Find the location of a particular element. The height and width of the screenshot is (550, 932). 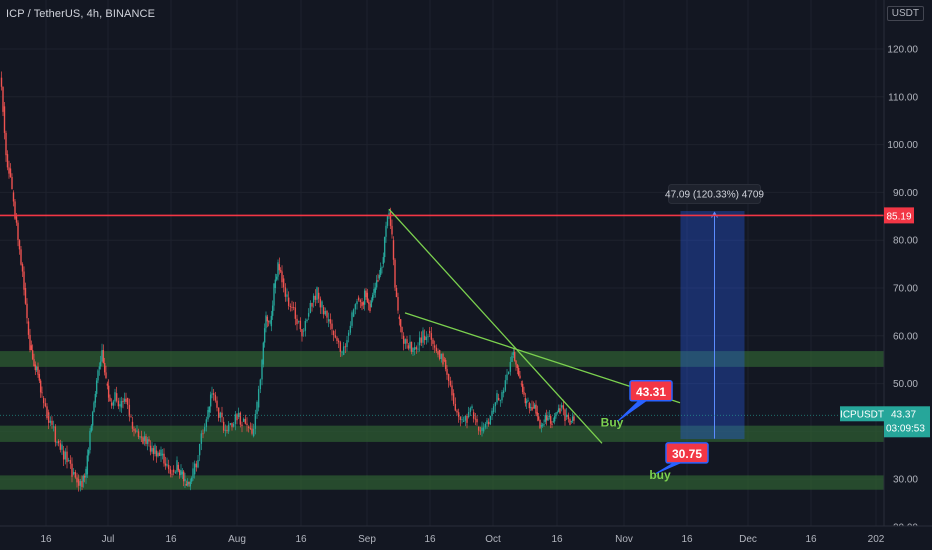

time-axis-tick-label: 16 is located at coordinates (430, 539).